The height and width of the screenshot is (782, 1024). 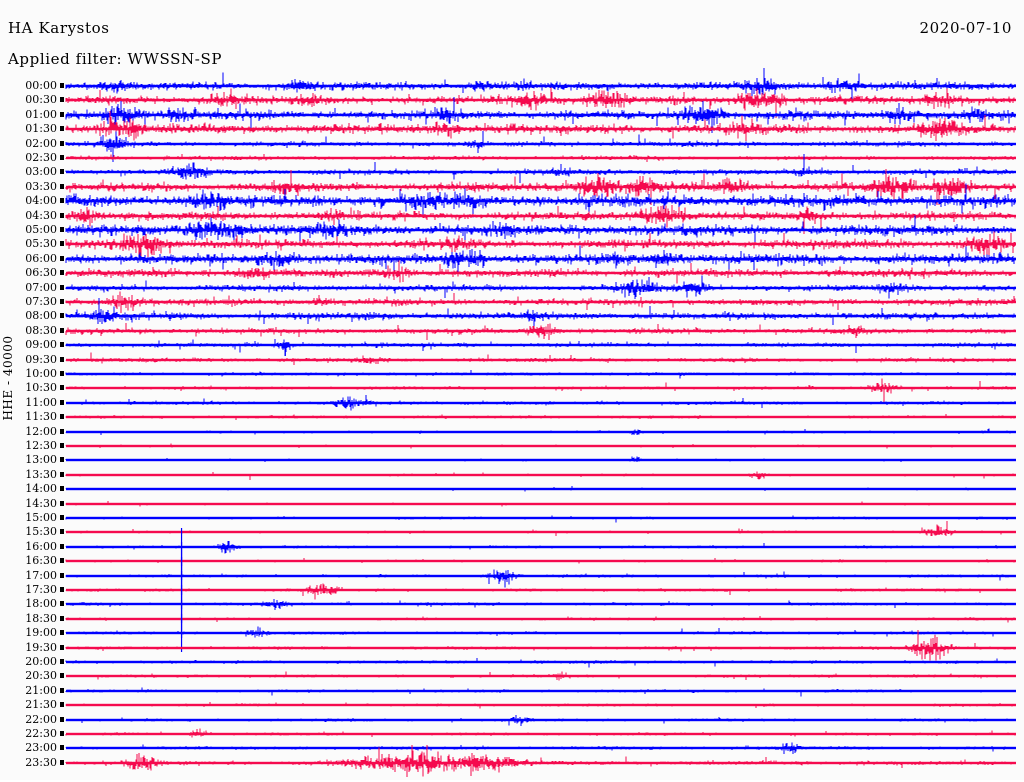 What do you see at coordinates (41, 762) in the screenshot?
I see `row-time-label: 23:30` at bounding box center [41, 762].